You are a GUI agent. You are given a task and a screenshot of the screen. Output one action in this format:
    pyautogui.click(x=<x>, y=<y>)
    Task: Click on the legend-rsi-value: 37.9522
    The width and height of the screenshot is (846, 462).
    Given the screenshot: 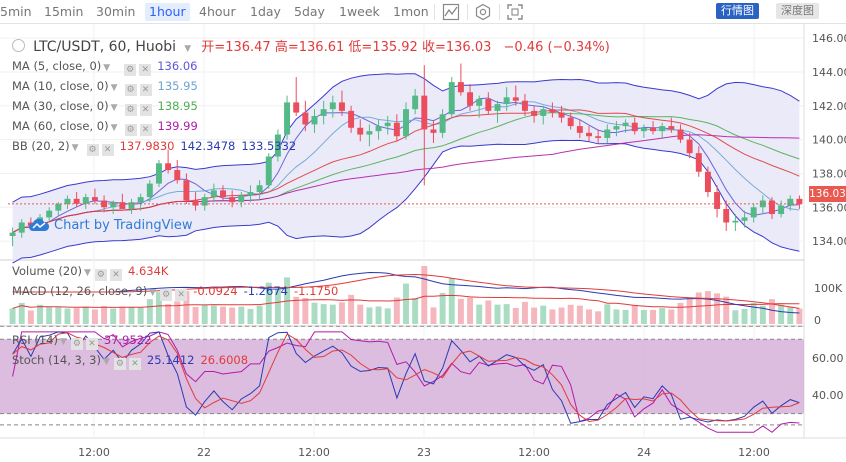 What is the action you would take?
    pyautogui.click(x=127, y=340)
    